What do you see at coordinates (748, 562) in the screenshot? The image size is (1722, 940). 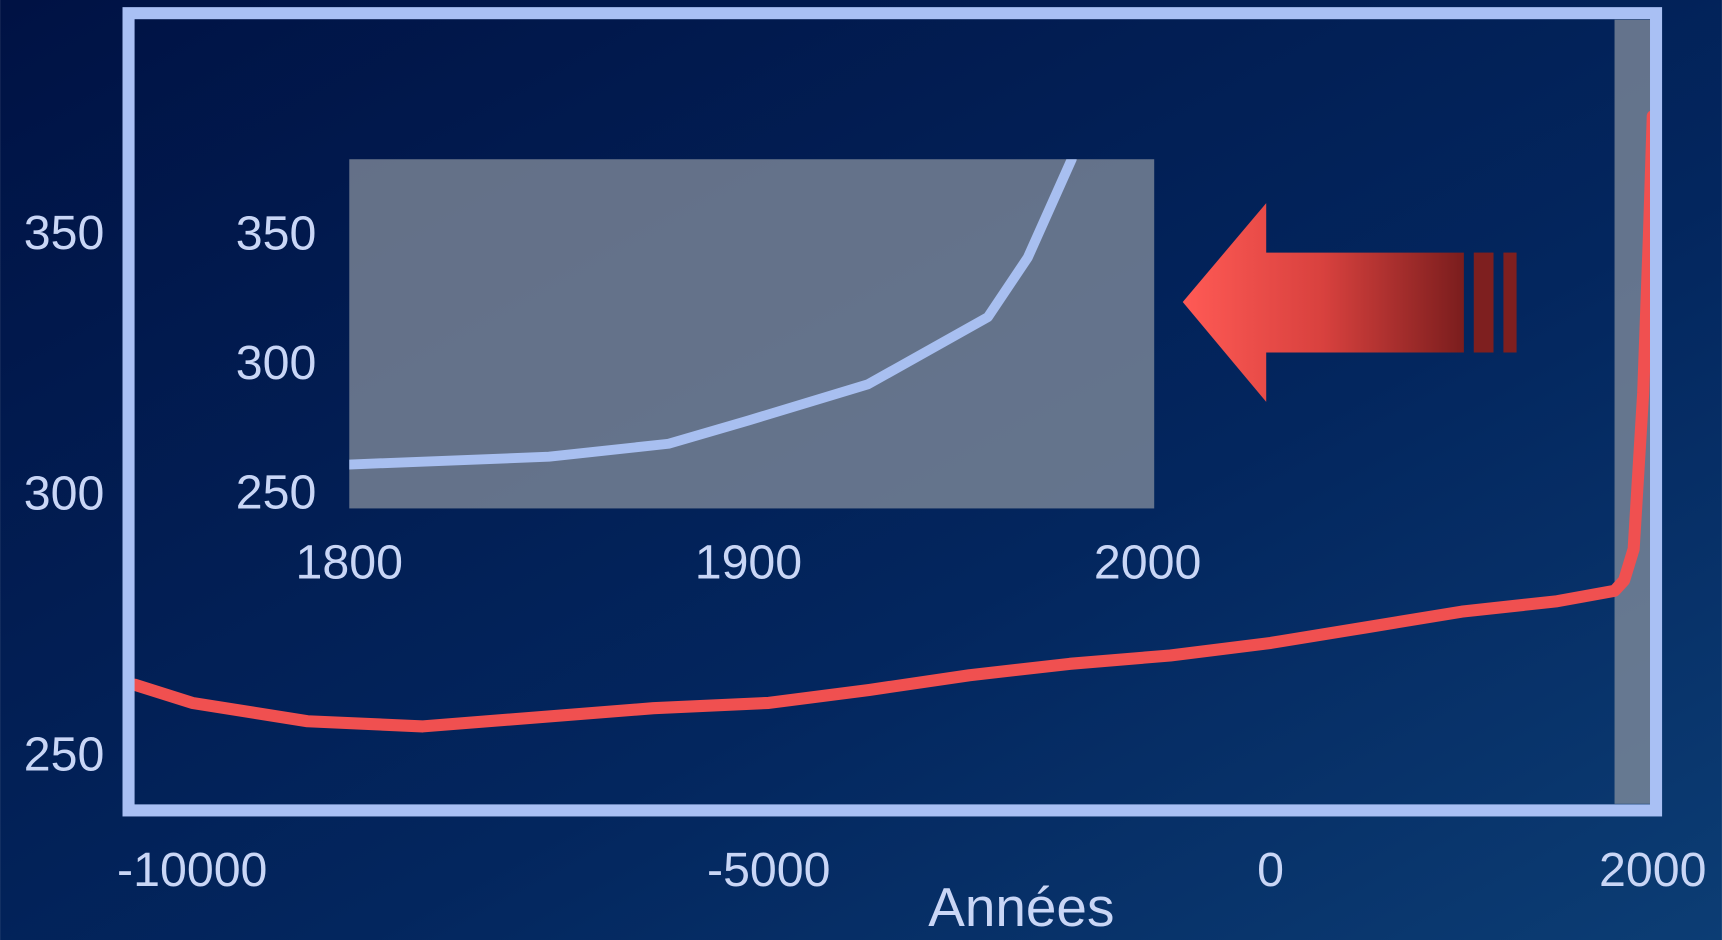 I see `x-tick-label: 1900` at bounding box center [748, 562].